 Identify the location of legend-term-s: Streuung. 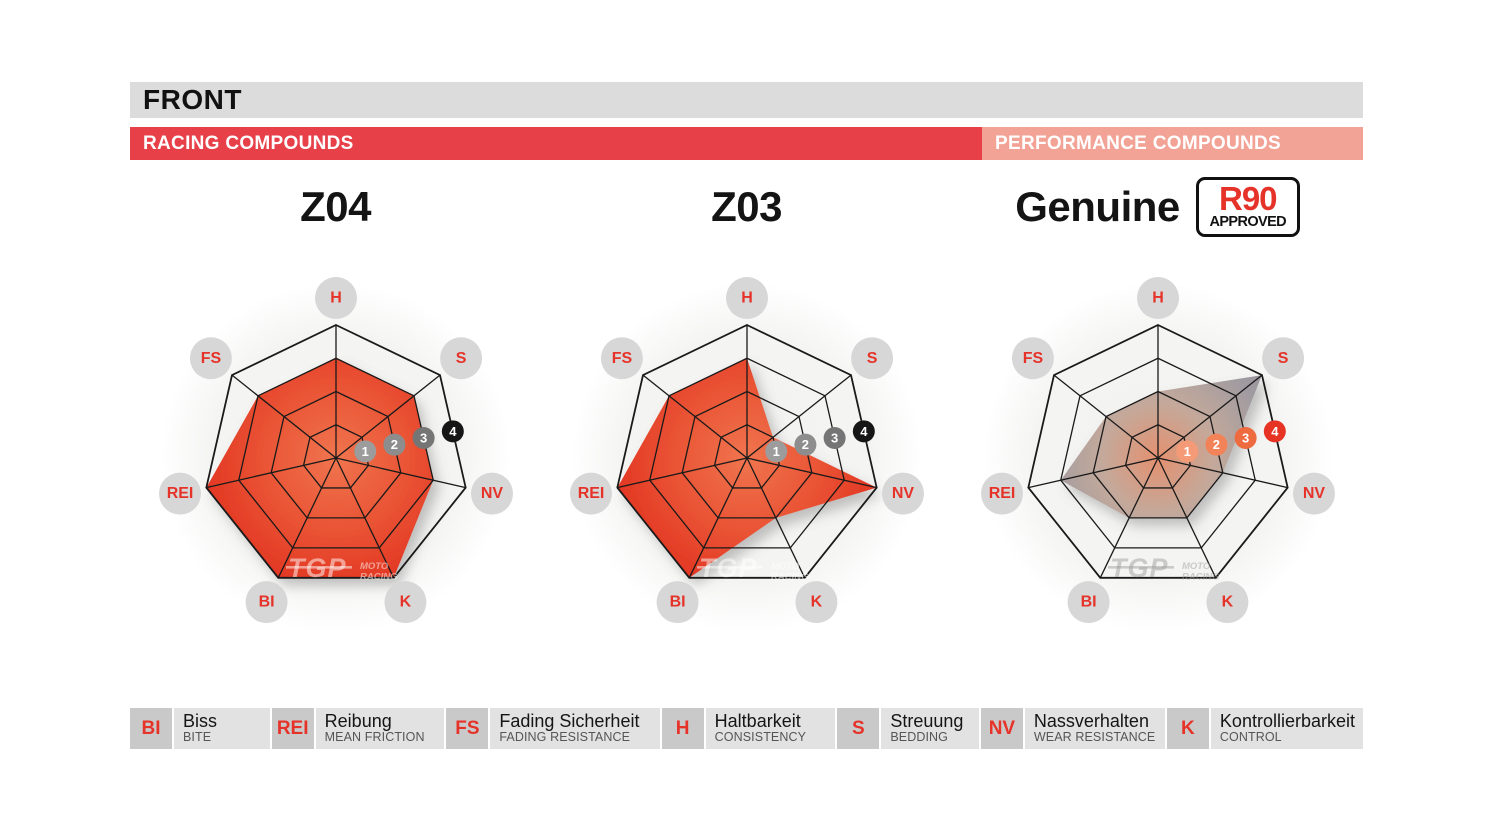
(927, 721).